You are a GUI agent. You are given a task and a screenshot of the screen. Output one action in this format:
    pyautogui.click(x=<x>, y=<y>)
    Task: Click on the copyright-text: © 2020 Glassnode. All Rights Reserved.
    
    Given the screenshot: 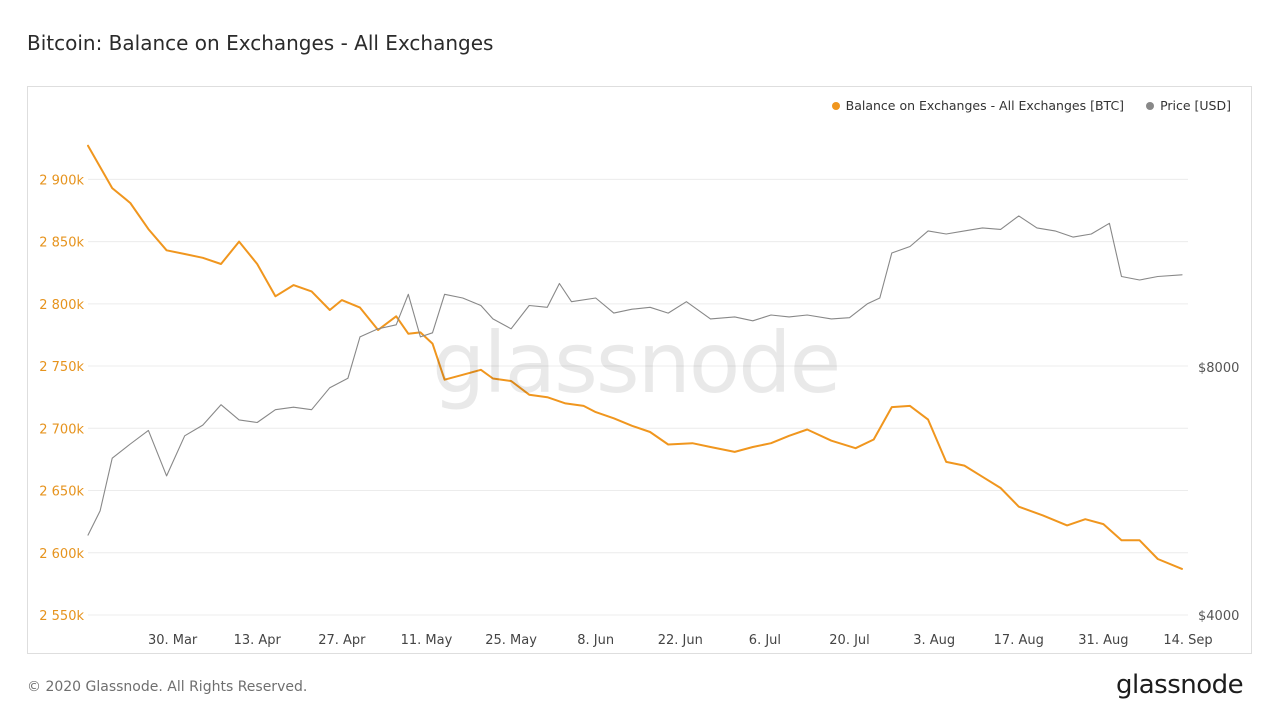 What is the action you would take?
    pyautogui.click(x=167, y=687)
    